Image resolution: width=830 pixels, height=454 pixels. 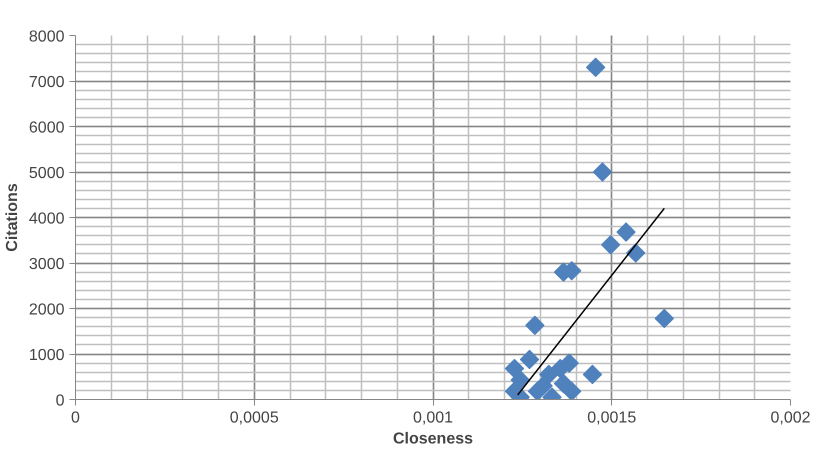 What do you see at coordinates (46, 37) in the screenshot?
I see `y-tick-label: 8000` at bounding box center [46, 37].